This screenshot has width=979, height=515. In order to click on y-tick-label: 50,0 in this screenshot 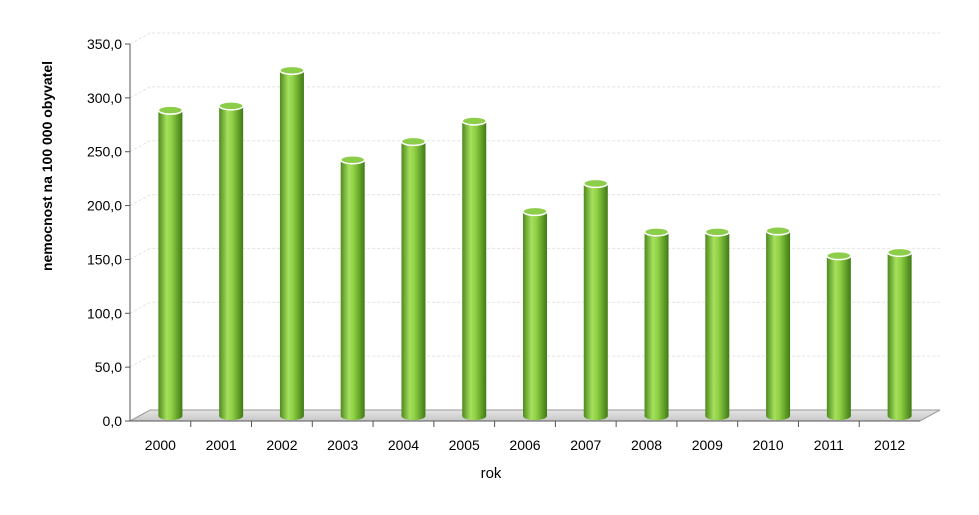, I will do `click(108, 367)`.